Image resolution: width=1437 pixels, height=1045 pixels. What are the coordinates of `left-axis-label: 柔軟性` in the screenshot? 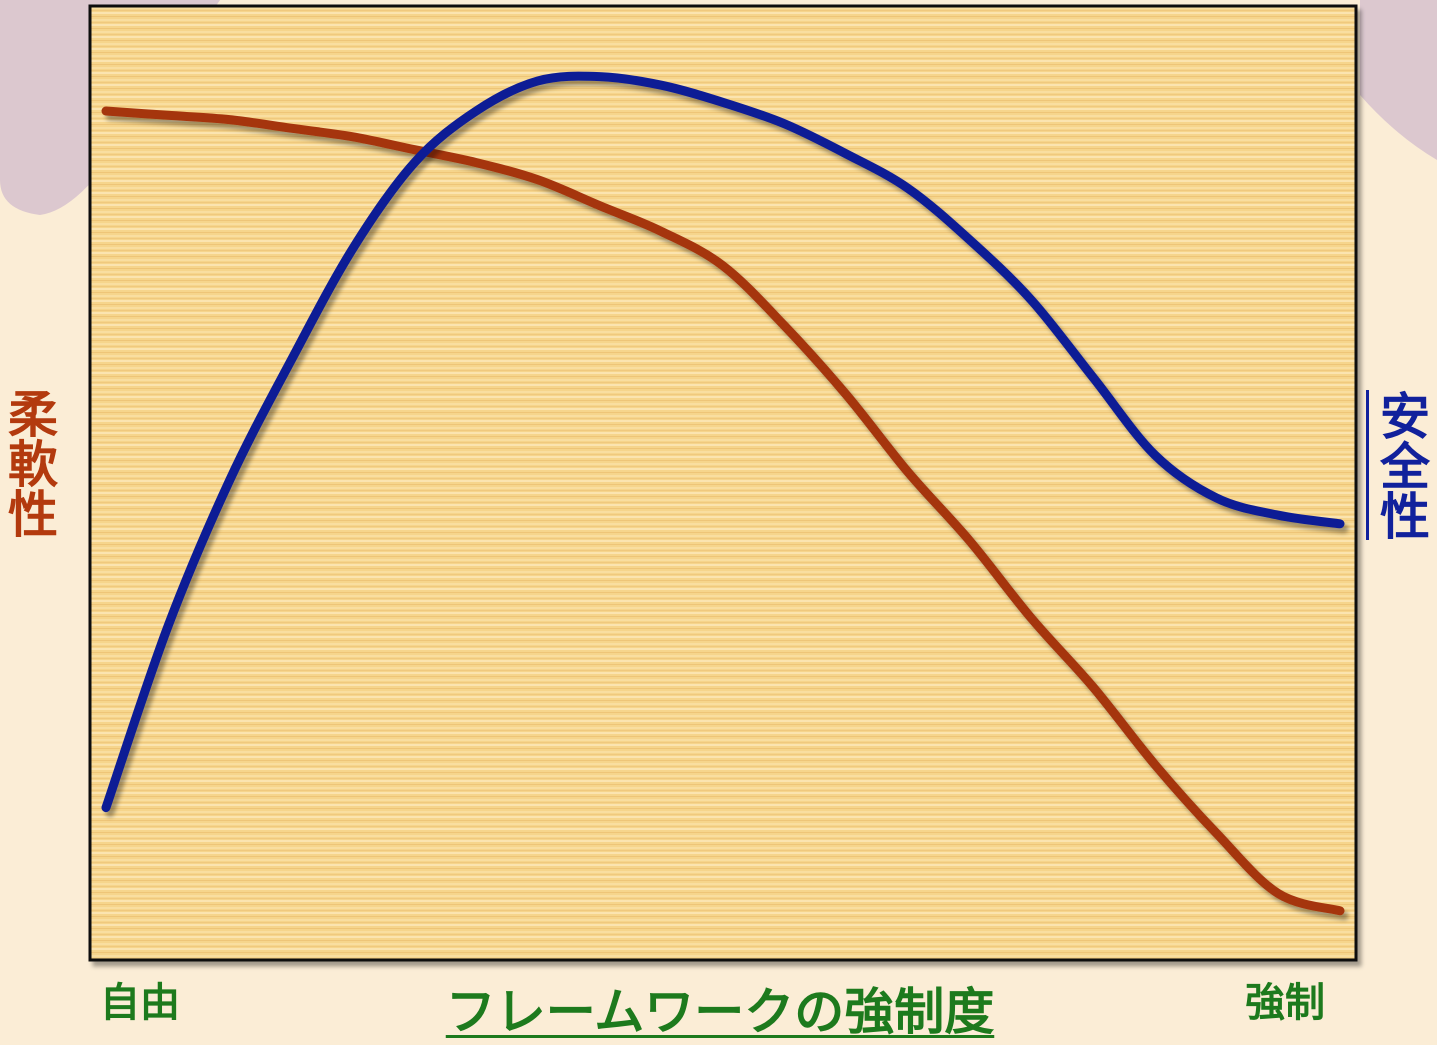 It's located at (29, 463).